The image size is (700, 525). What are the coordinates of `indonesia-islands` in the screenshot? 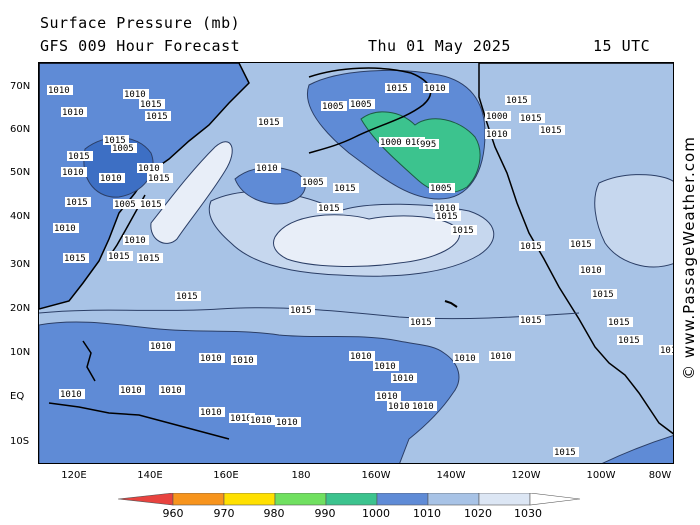 It's located at (139, 421).